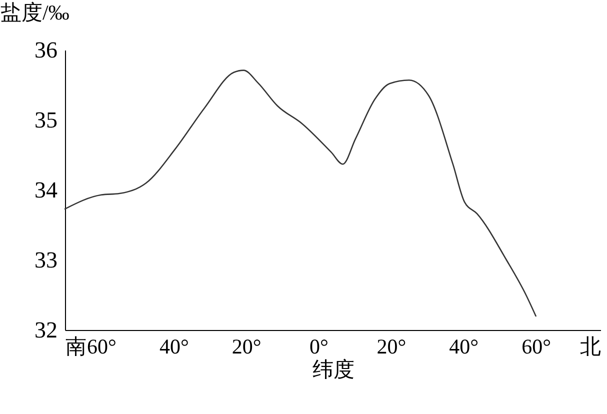 This screenshot has height=414, width=607. Describe the element at coordinates (46, 330) in the screenshot. I see `y-tick-label: 32` at that location.